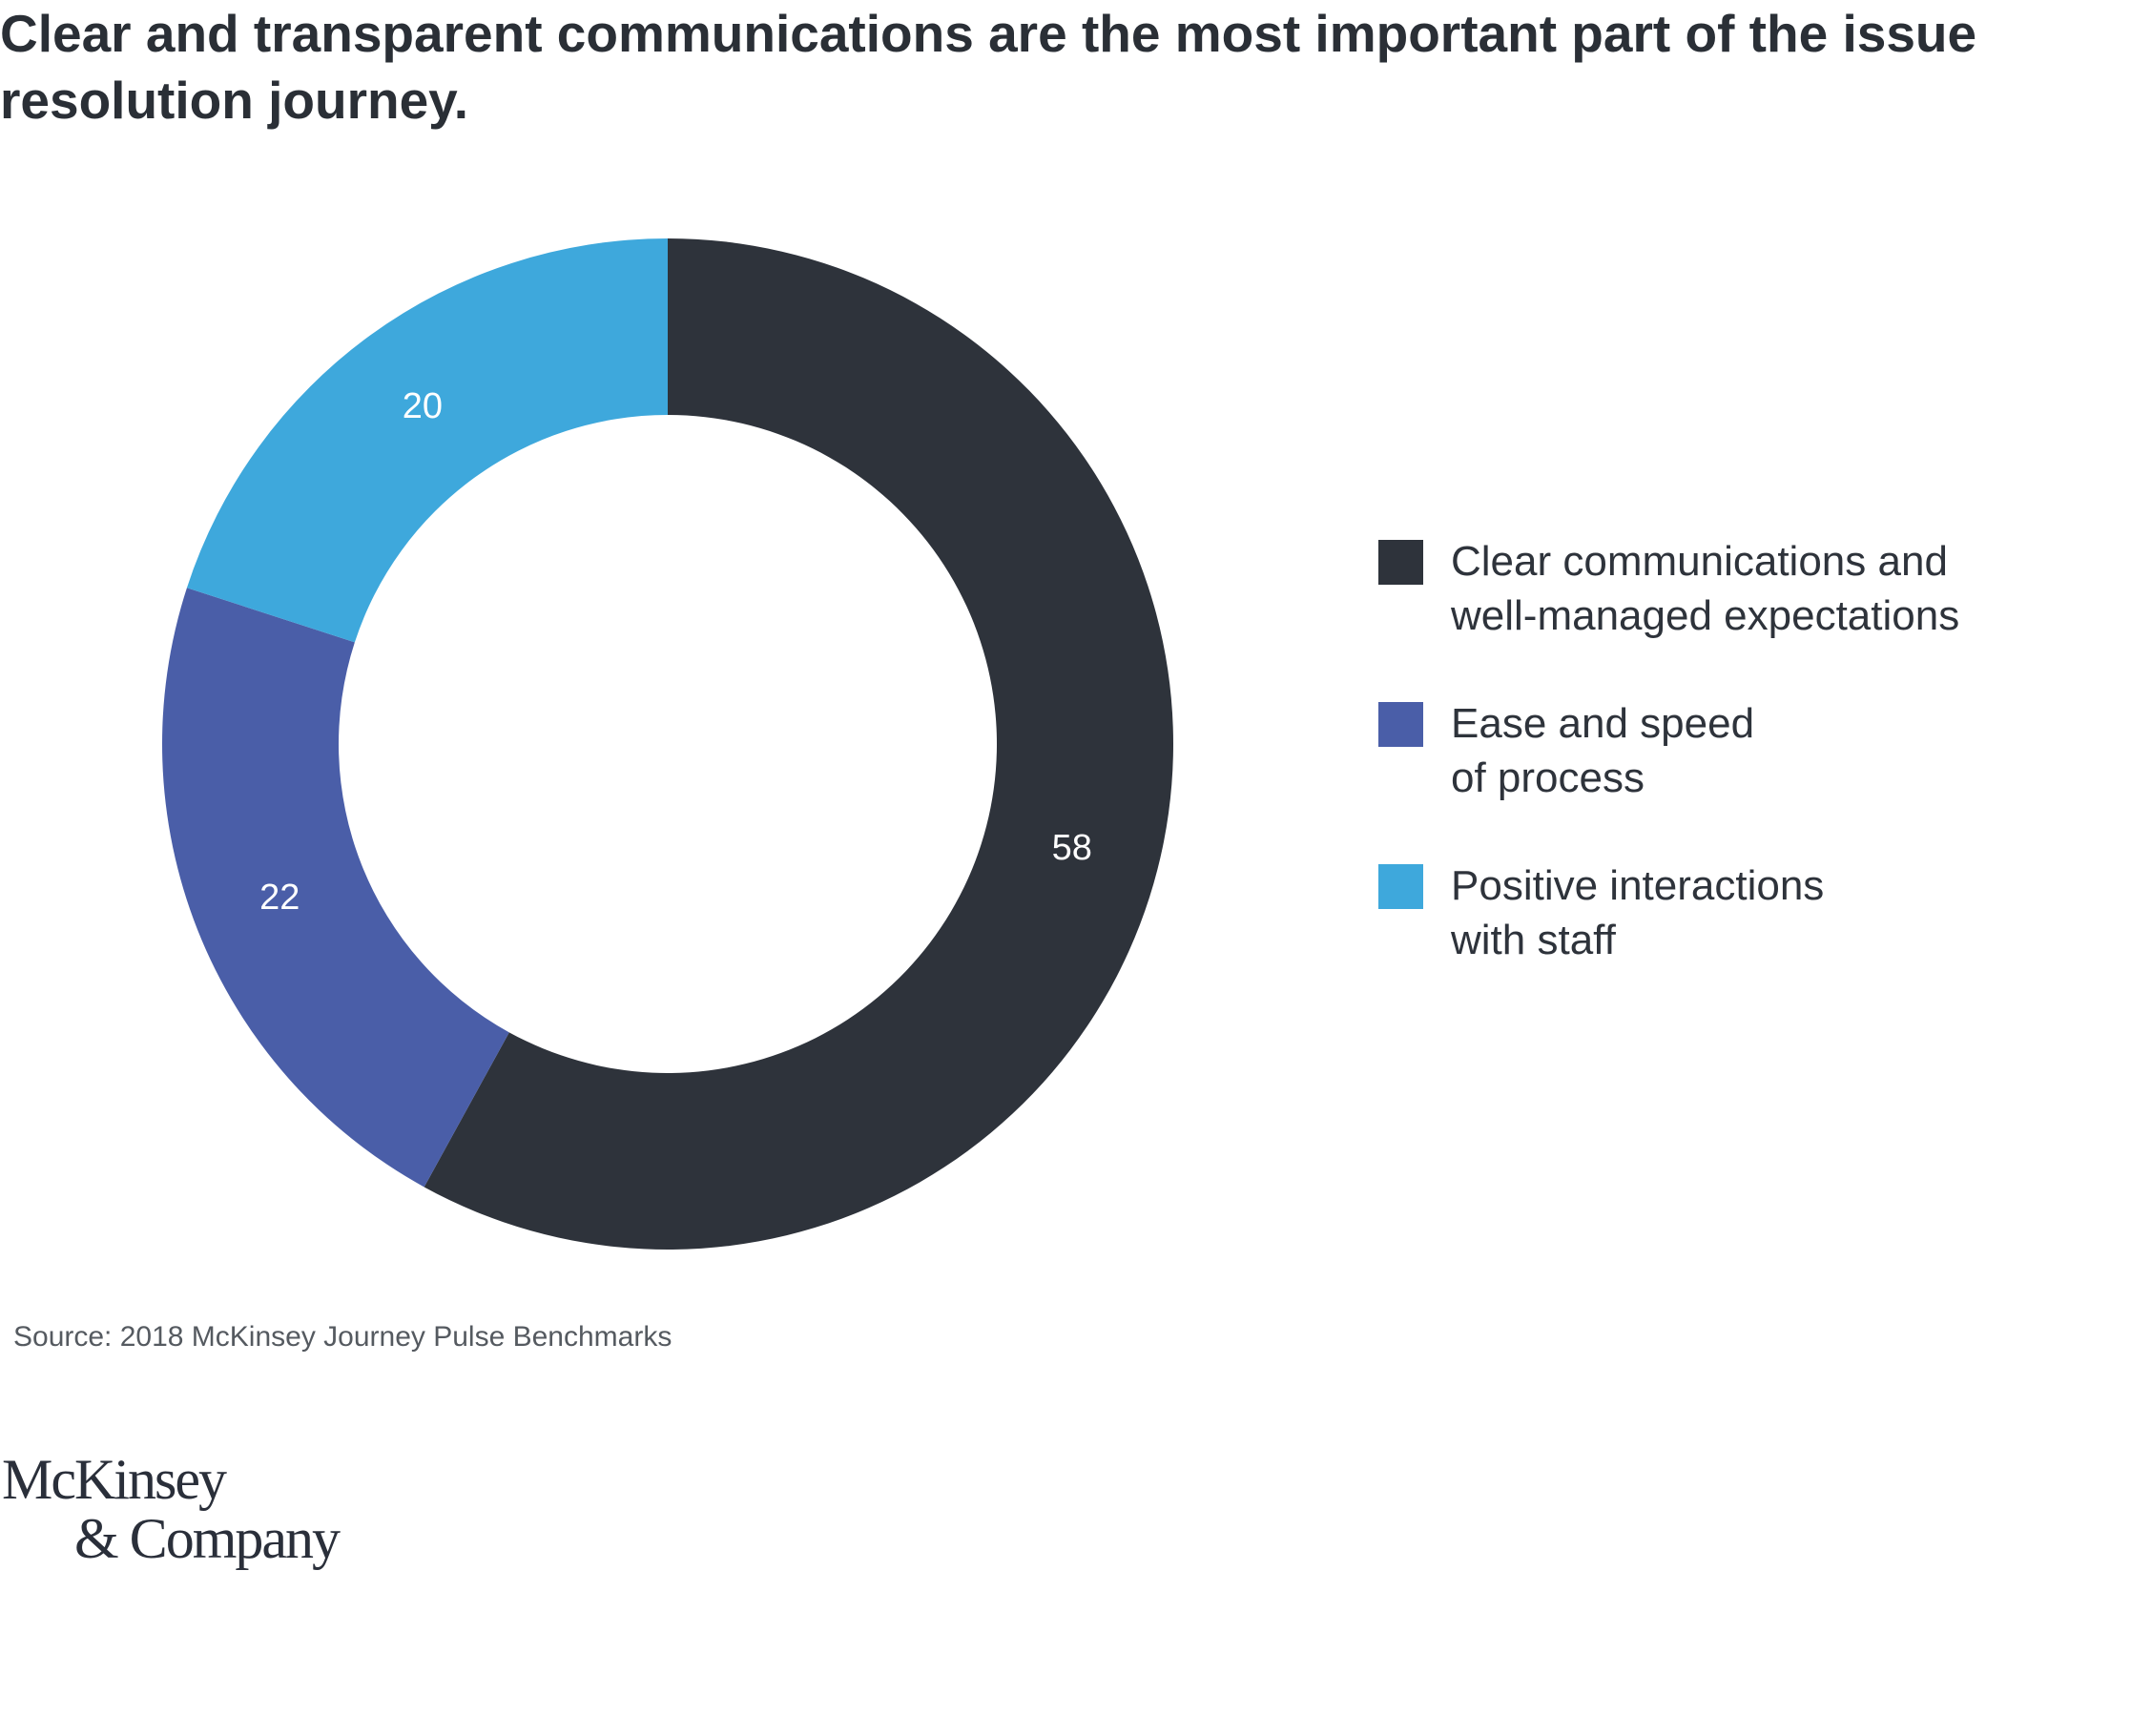  What do you see at coordinates (1699, 561) in the screenshot?
I see `legend-label-line: Clear communications and` at bounding box center [1699, 561].